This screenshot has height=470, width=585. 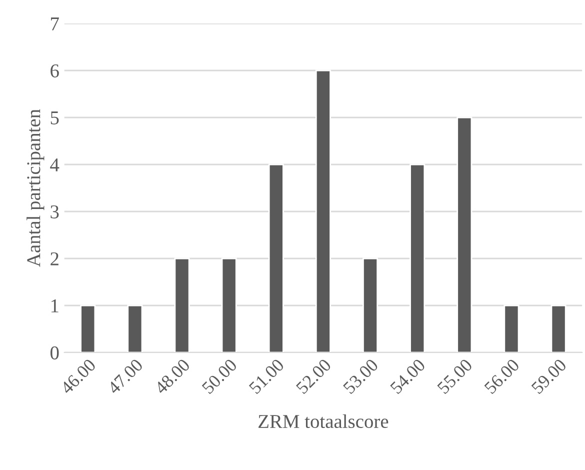 I want to click on y-tick-label: 1, so click(x=54, y=305).